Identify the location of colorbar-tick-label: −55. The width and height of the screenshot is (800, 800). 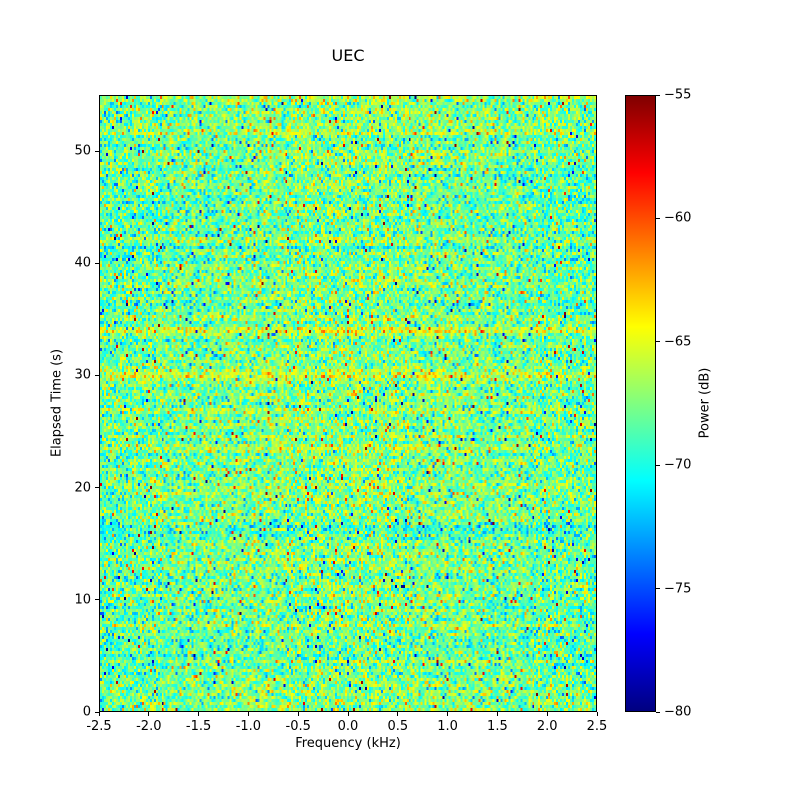
(678, 95).